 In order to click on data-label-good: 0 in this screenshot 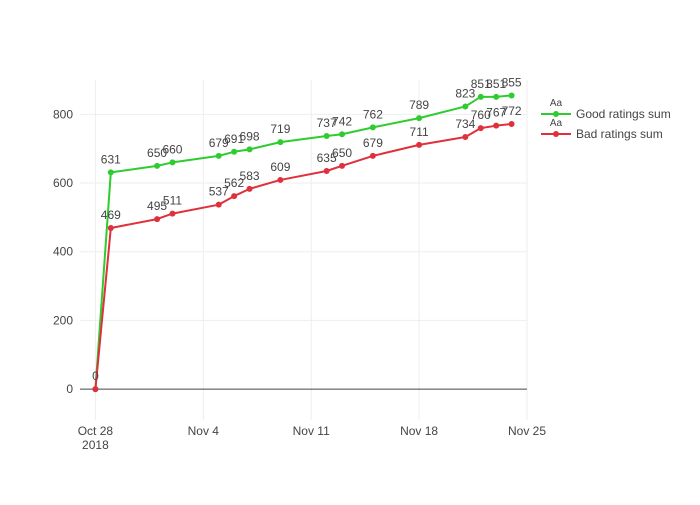, I will do `click(95, 376)`.